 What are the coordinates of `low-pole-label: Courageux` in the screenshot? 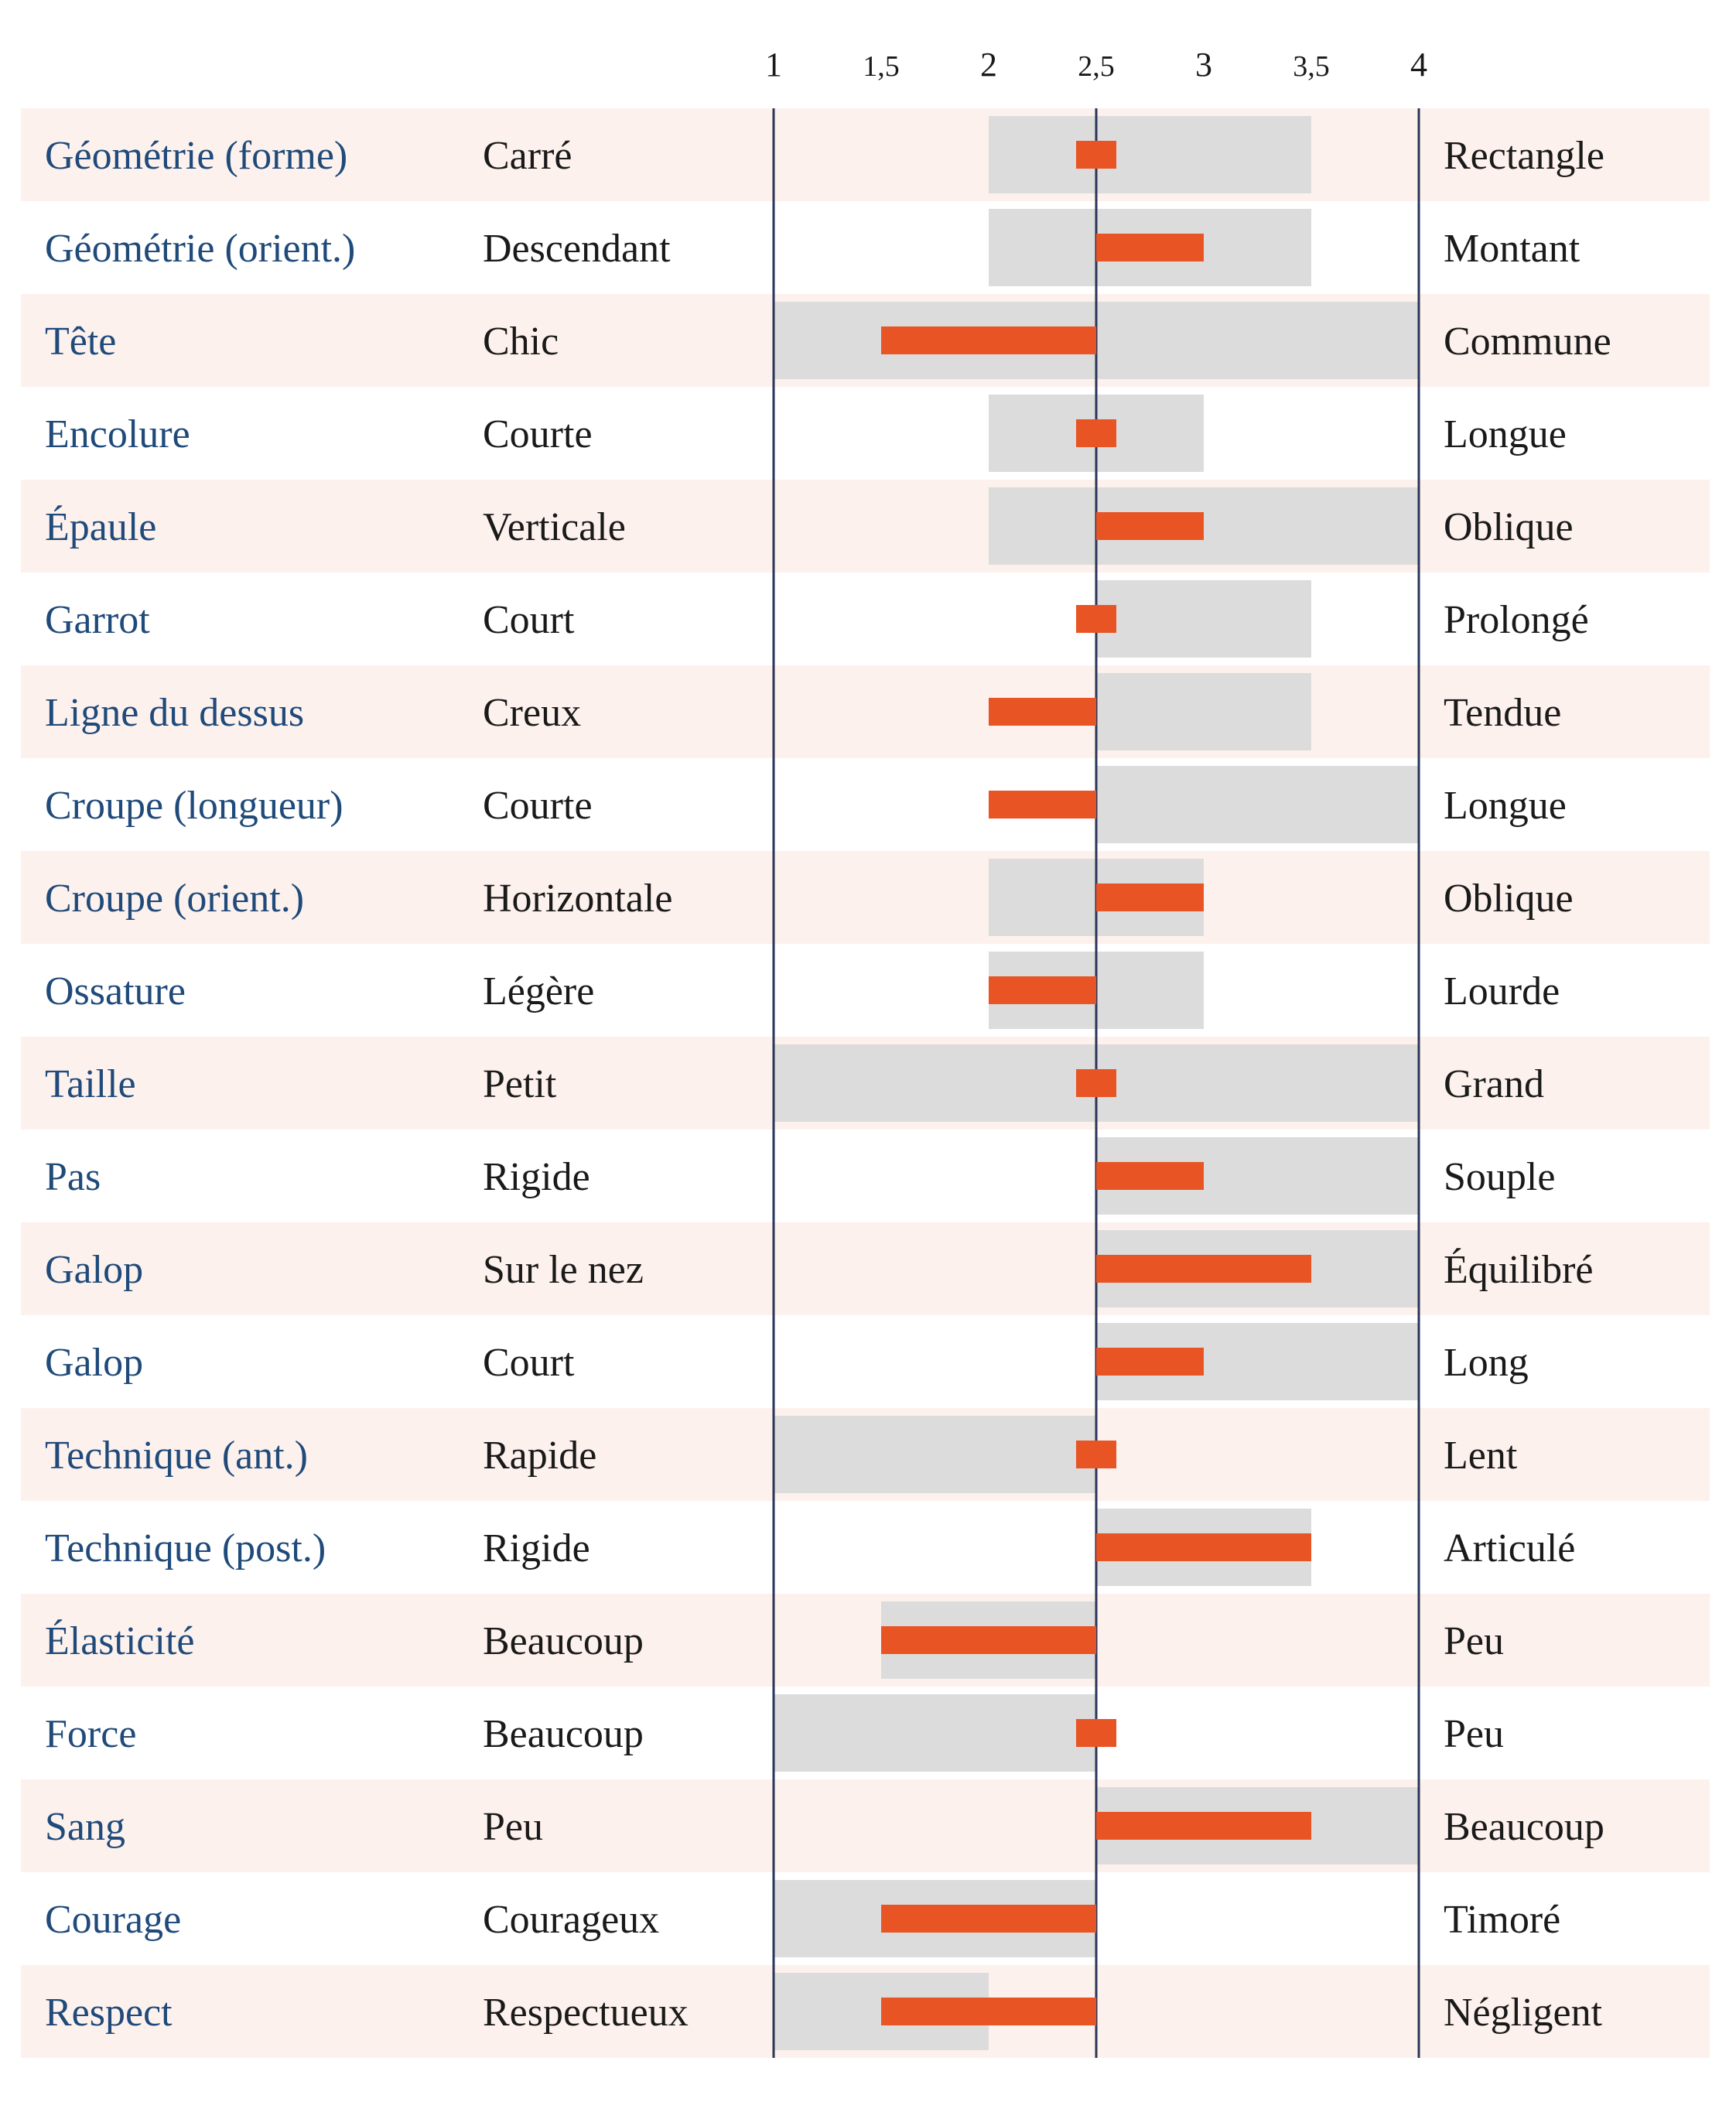 It's located at (571, 1920).